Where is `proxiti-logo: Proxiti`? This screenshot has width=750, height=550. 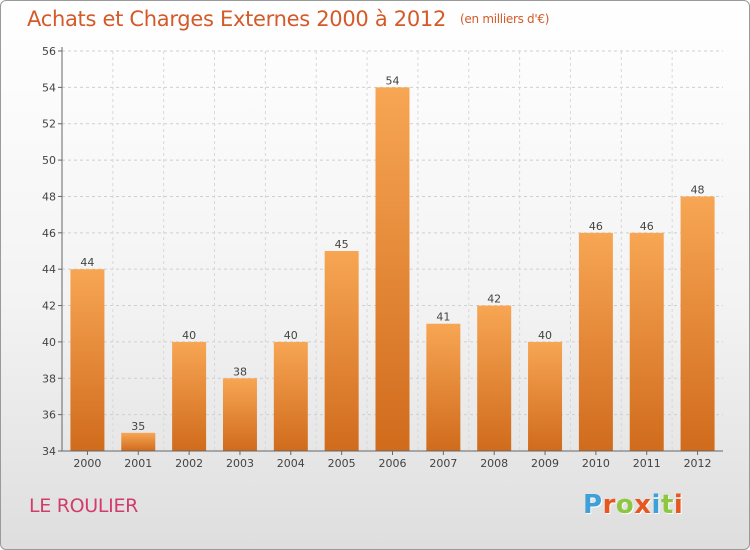 proxiti-logo: Proxiti is located at coordinates (633, 505).